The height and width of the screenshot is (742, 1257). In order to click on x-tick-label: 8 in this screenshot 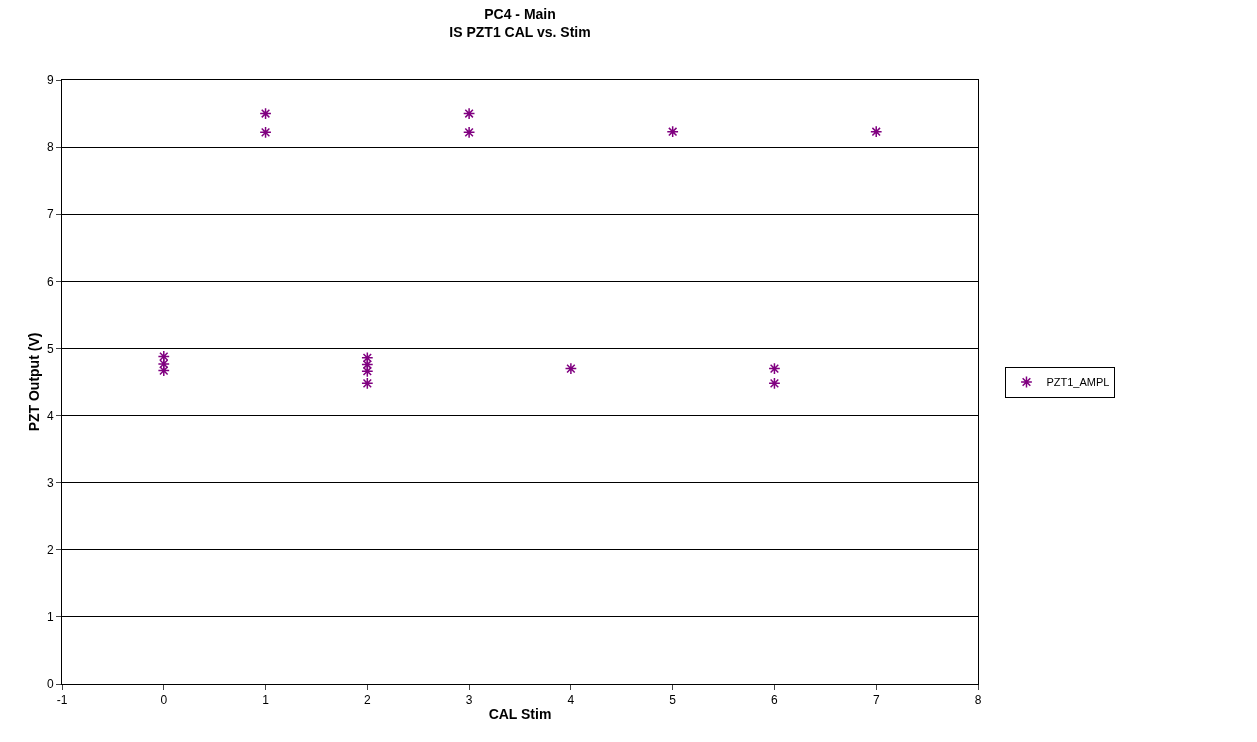, I will do `click(978, 700)`.